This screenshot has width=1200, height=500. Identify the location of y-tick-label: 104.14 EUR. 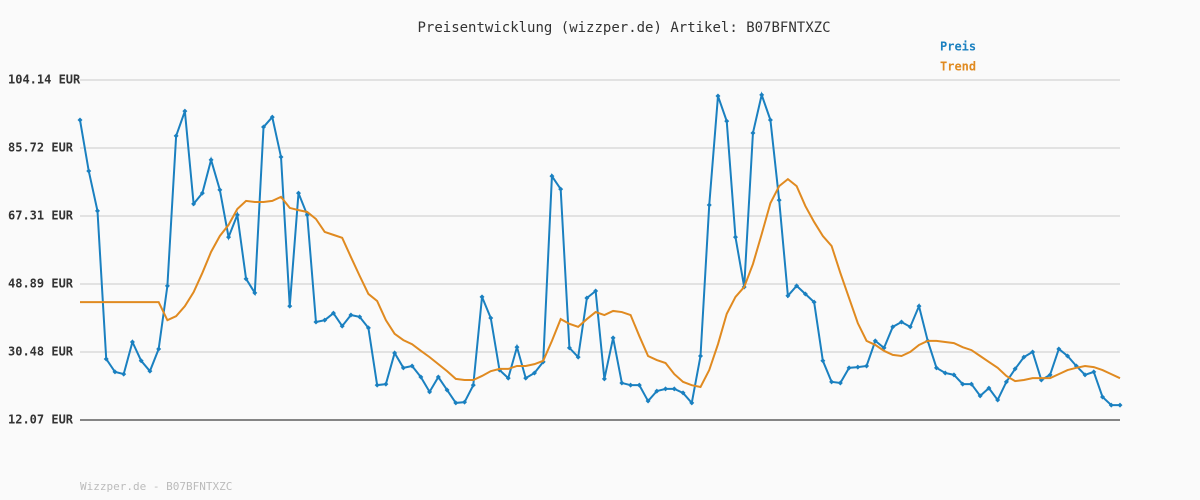
(44, 80).